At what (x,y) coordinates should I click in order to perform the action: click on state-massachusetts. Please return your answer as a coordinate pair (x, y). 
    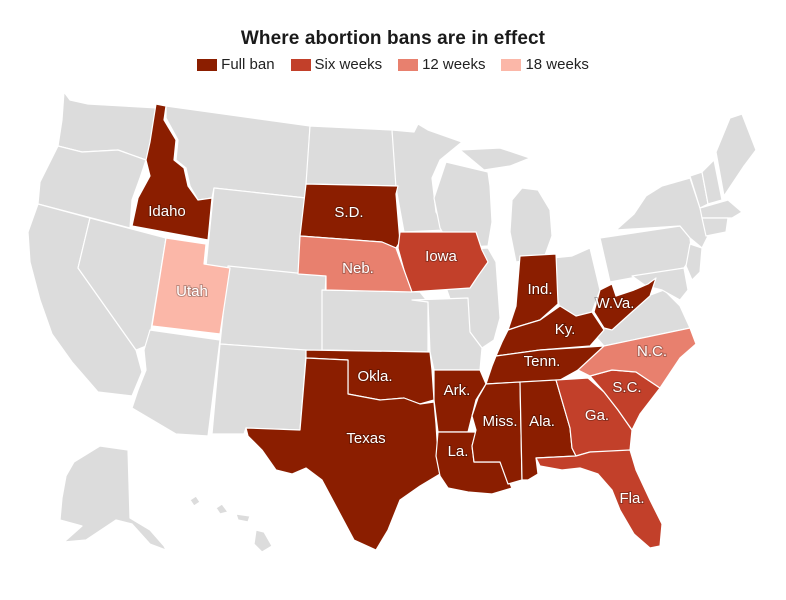
    Looking at the image, I should click on (721, 209).